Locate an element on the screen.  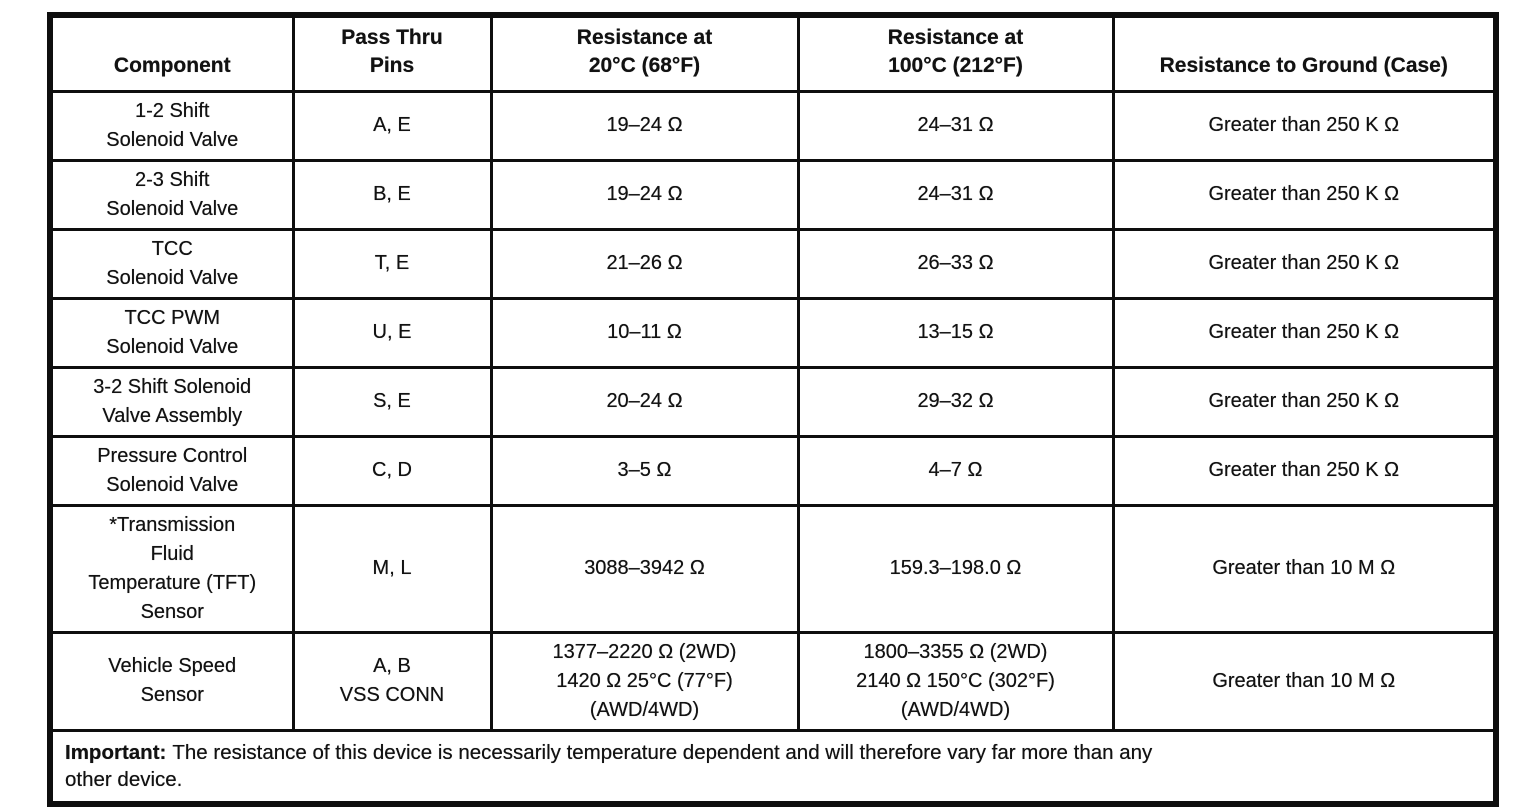
pins-cell: C, D is located at coordinates (392, 470).